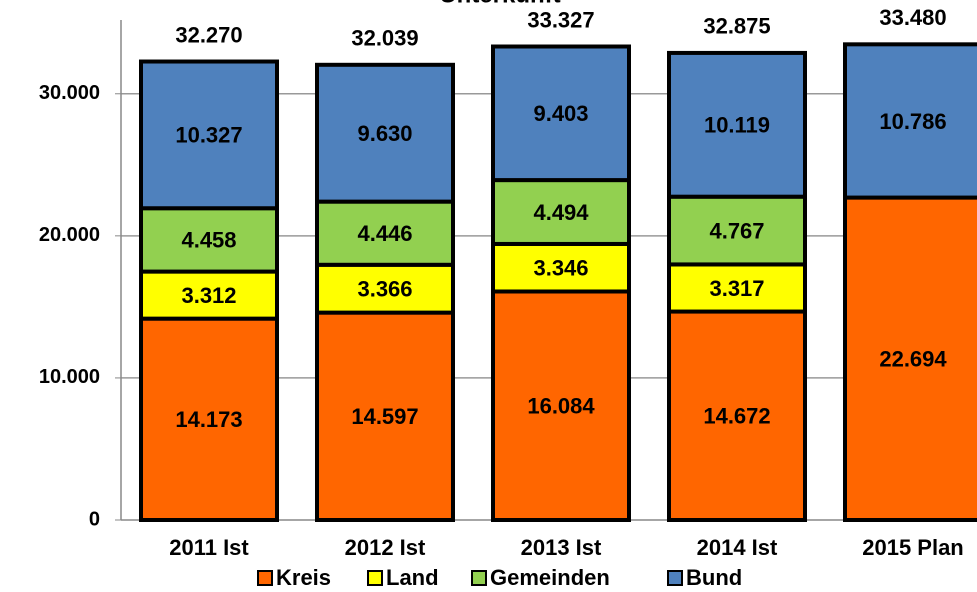 This screenshot has width=977, height=592. What do you see at coordinates (550, 577) in the screenshot?
I see `legend-label: Gemeinden` at bounding box center [550, 577].